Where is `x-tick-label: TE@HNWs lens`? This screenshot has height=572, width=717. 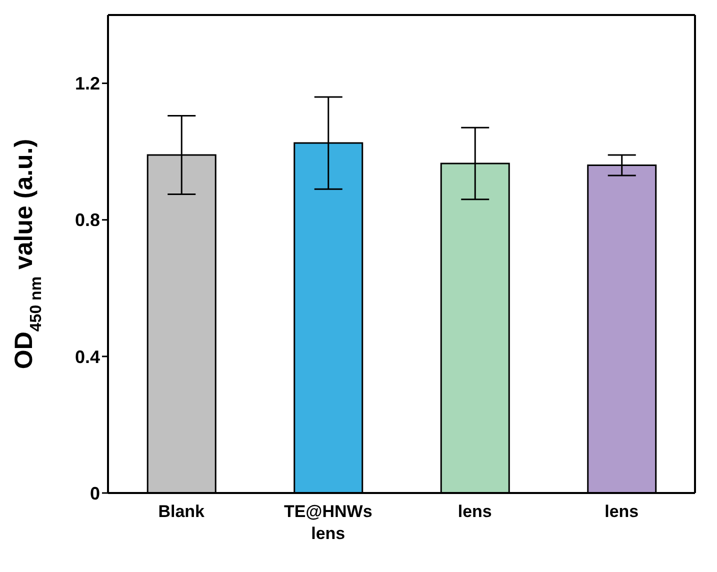 x-tick-label: TE@HNWs lens is located at coordinates (328, 522).